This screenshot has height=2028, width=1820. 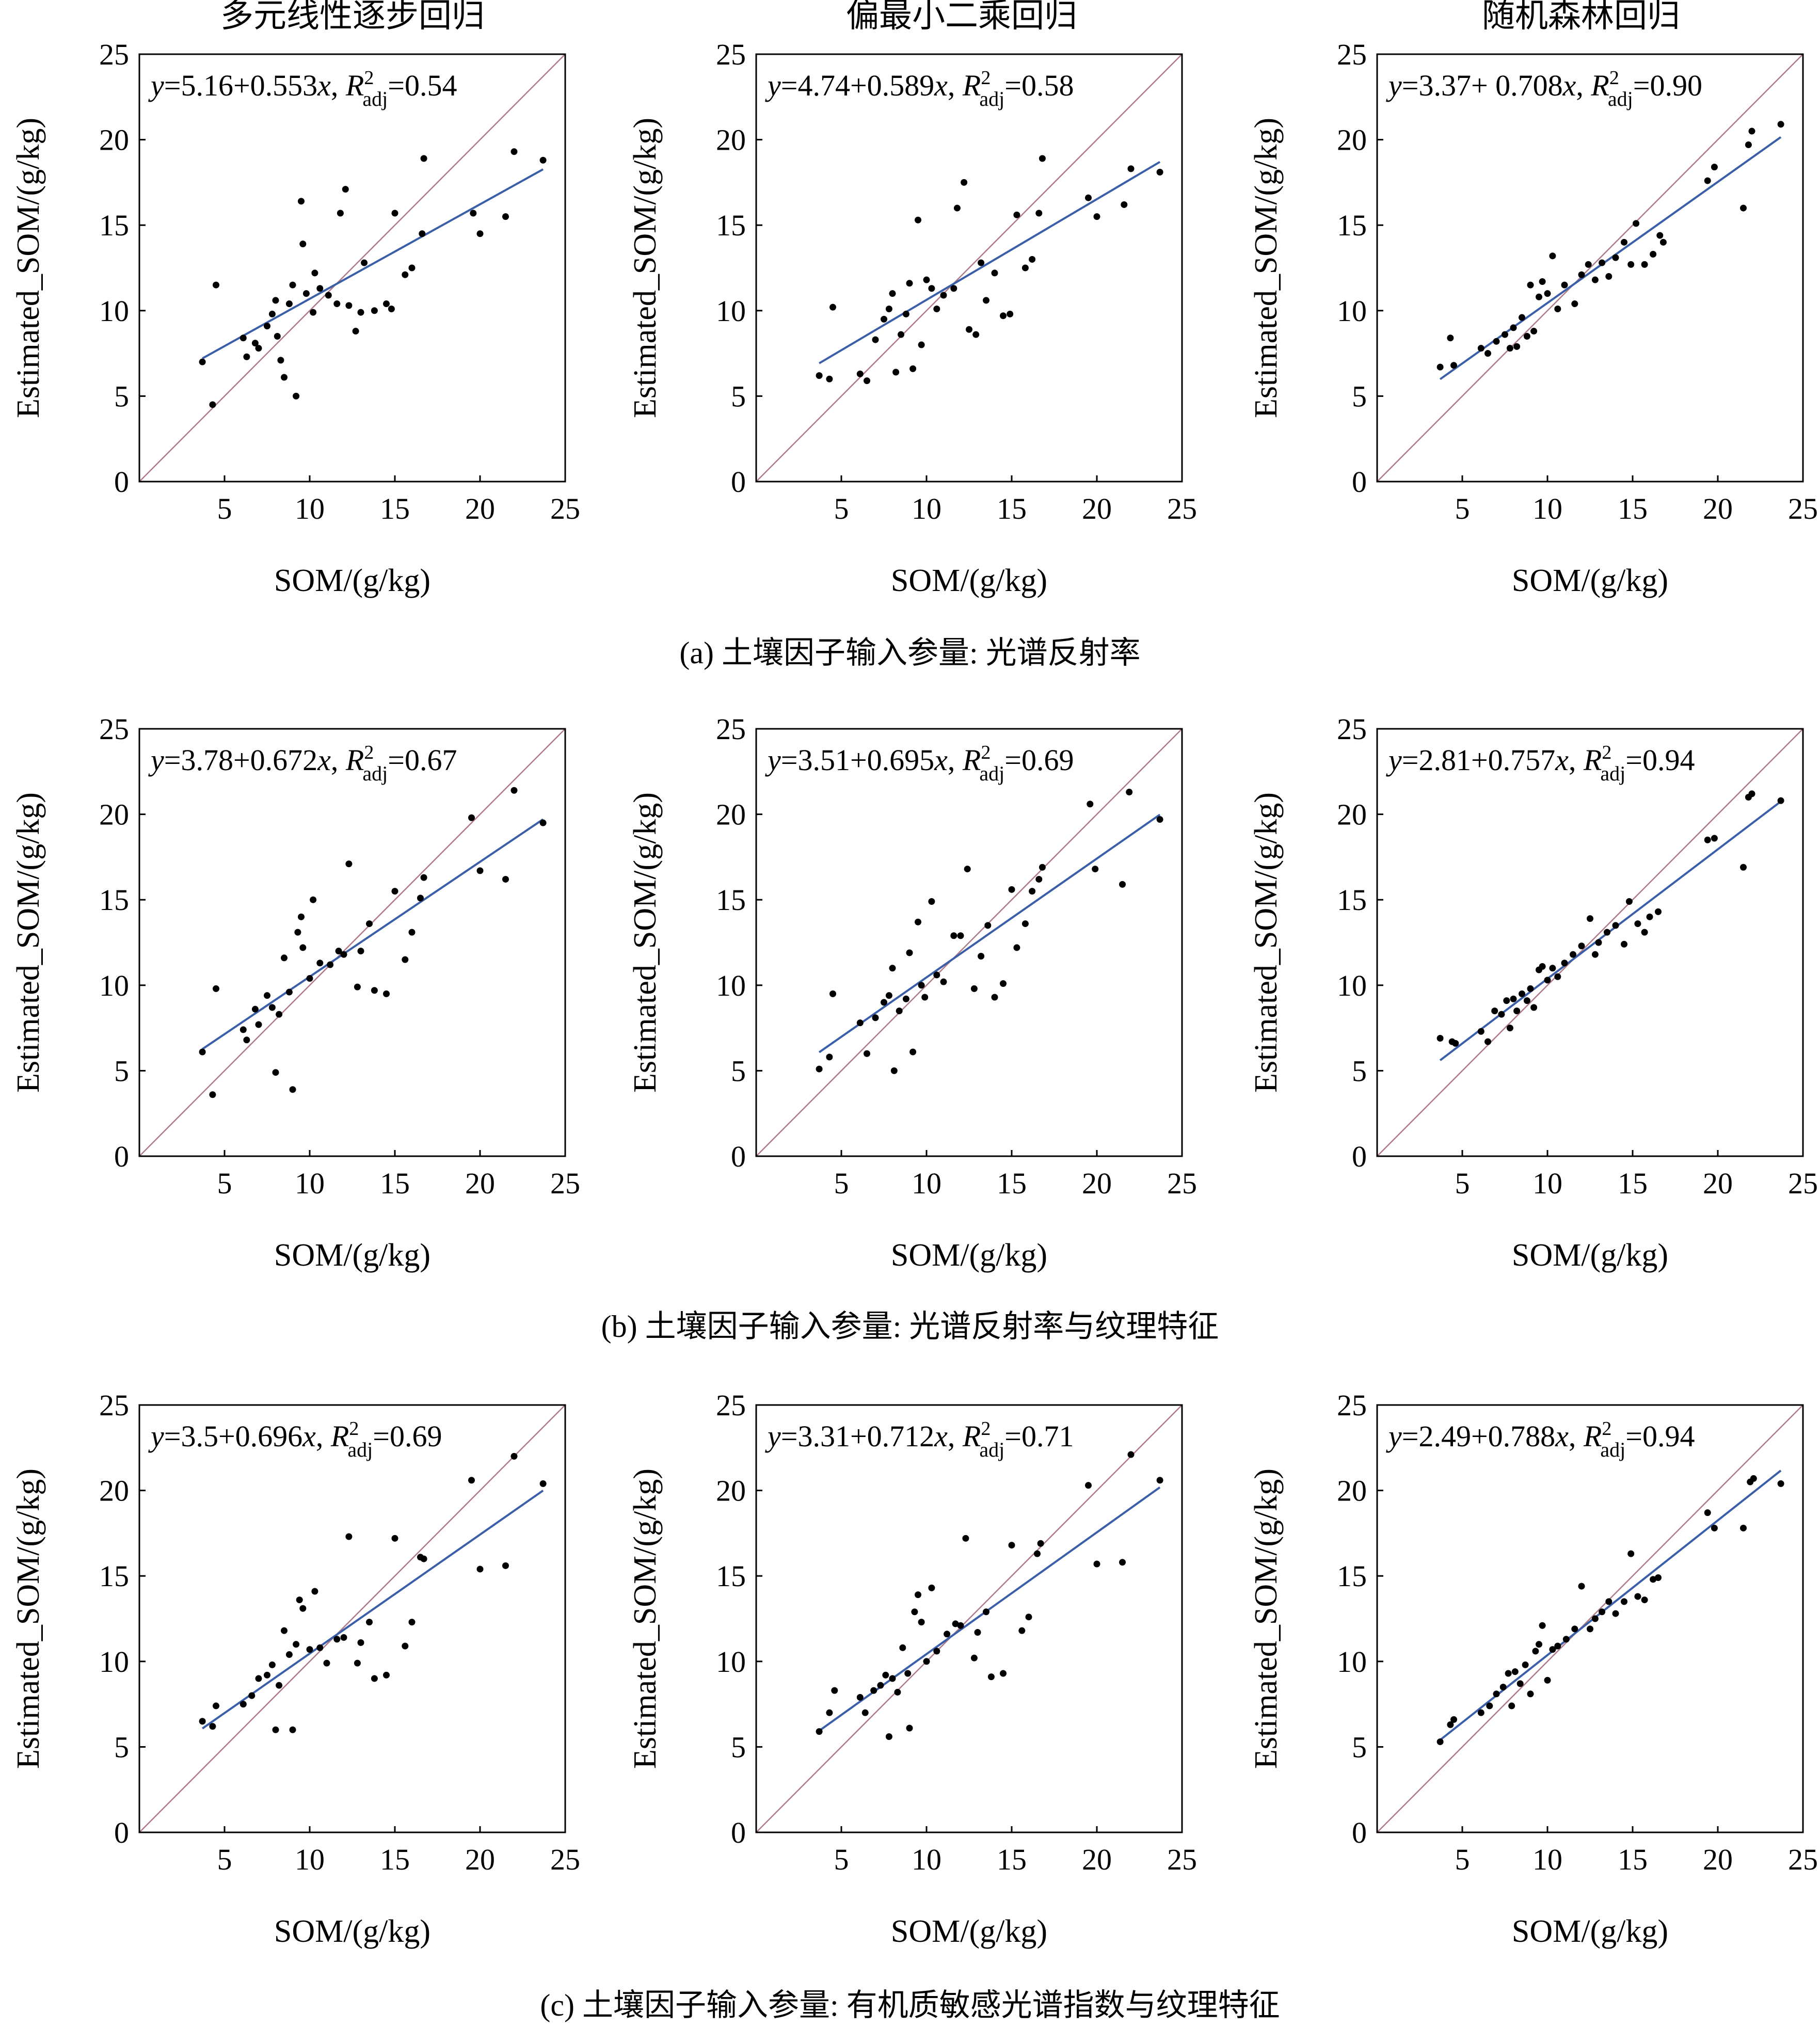 I want to click on y-tick-label: 25, so click(x=114, y=54).